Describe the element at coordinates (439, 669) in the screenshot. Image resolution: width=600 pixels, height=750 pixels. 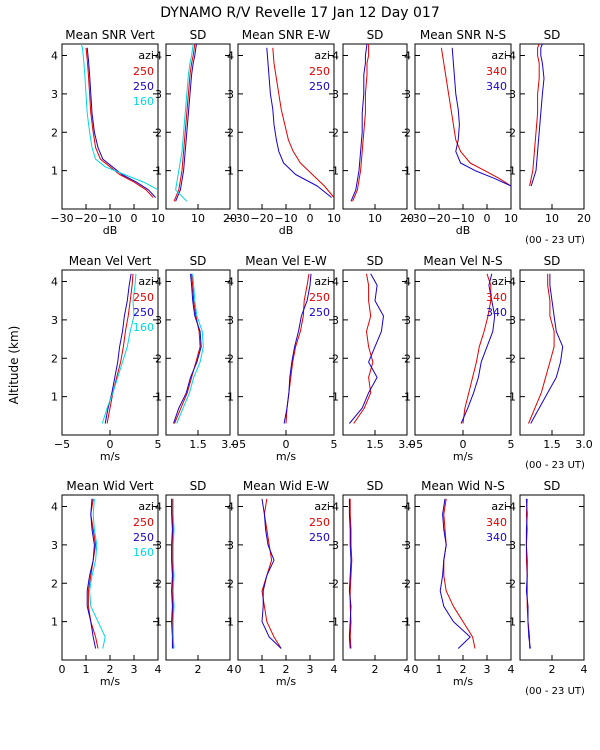
I see `x-tick-label: 1` at that location.